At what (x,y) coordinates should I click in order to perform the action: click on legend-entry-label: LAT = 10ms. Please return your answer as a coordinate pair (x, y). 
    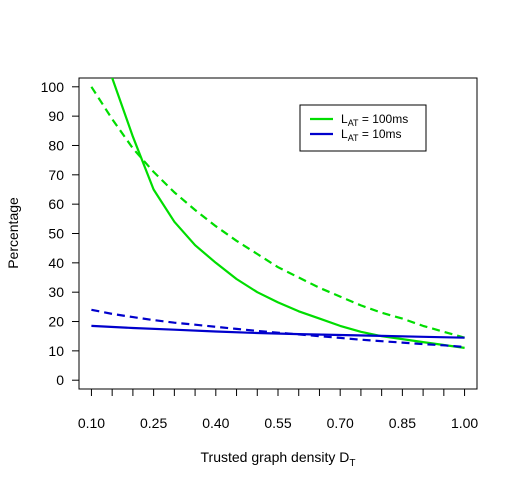
    Looking at the image, I should click on (371, 135).